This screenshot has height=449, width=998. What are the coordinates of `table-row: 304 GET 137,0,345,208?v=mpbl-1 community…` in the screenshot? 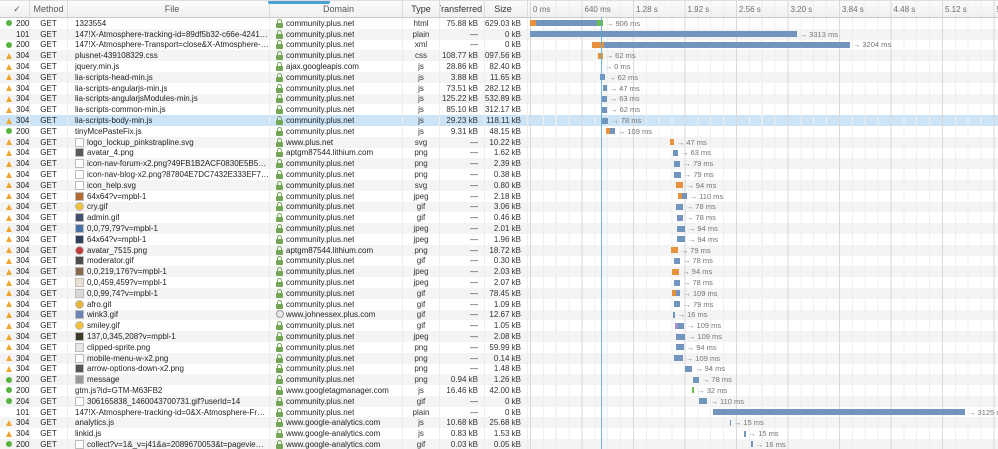 It's located at (499, 336).